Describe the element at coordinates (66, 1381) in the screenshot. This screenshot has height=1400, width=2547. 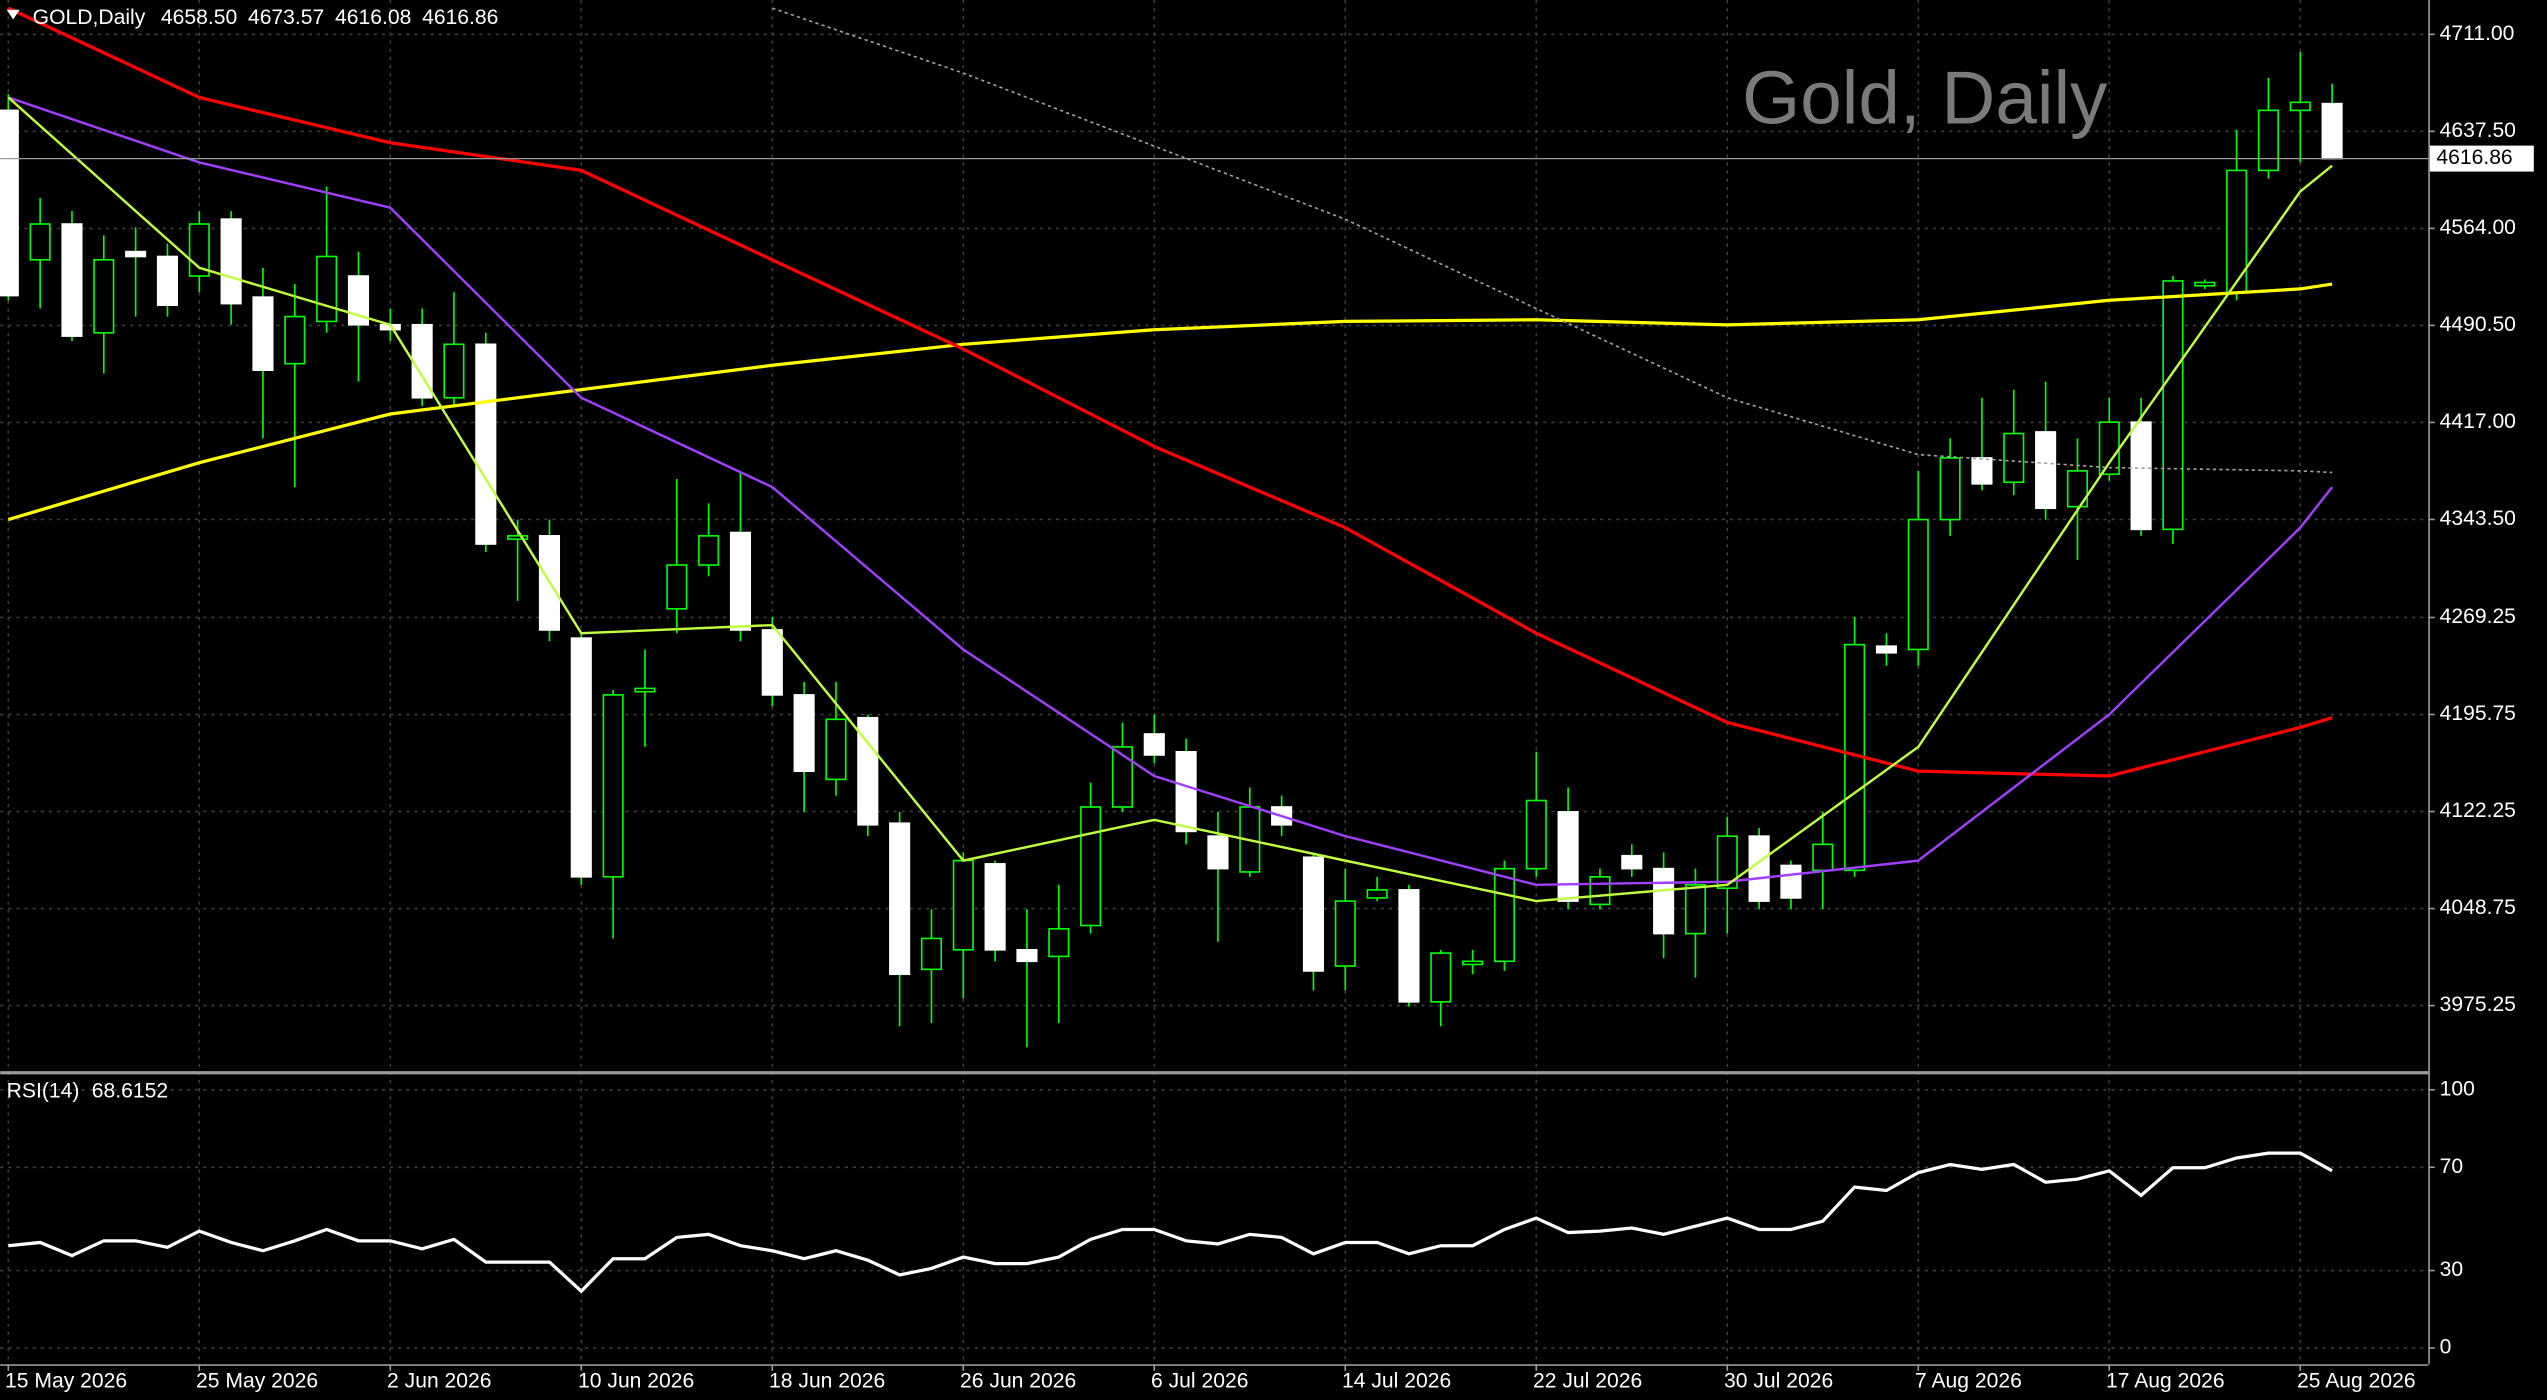
I see `x-tick-label: 15 May 2026` at that location.